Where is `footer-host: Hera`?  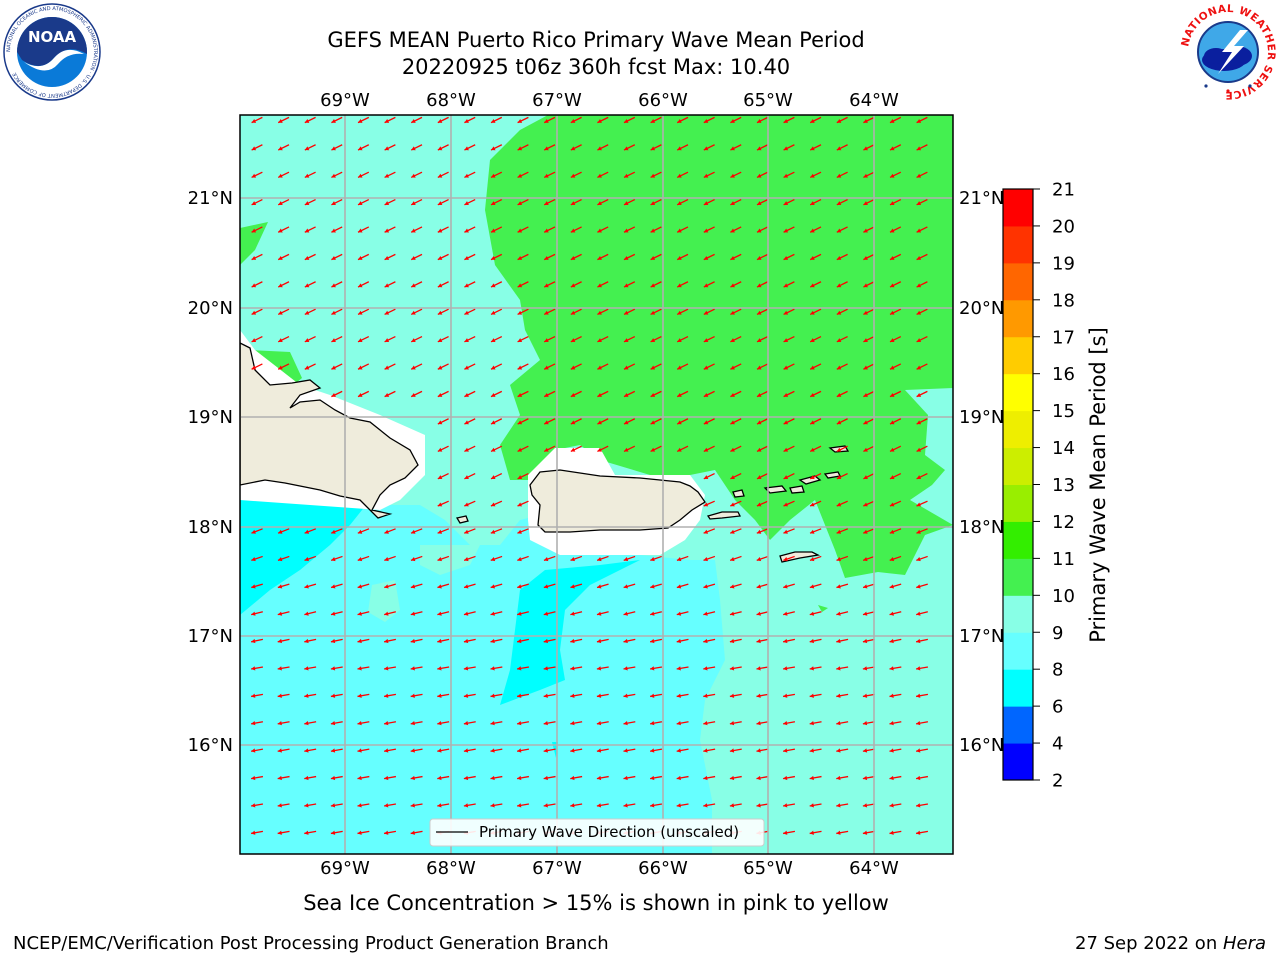 footer-host: Hera is located at coordinates (1244, 943).